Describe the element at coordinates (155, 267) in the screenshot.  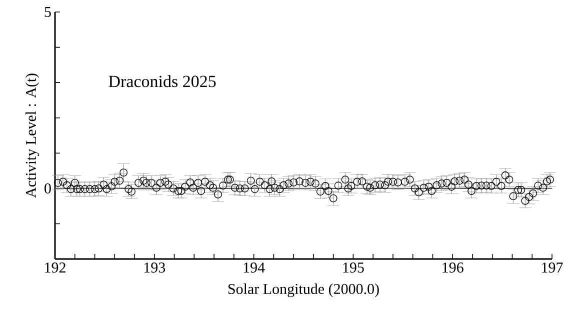
I see `x-tick-label: 193` at that location.